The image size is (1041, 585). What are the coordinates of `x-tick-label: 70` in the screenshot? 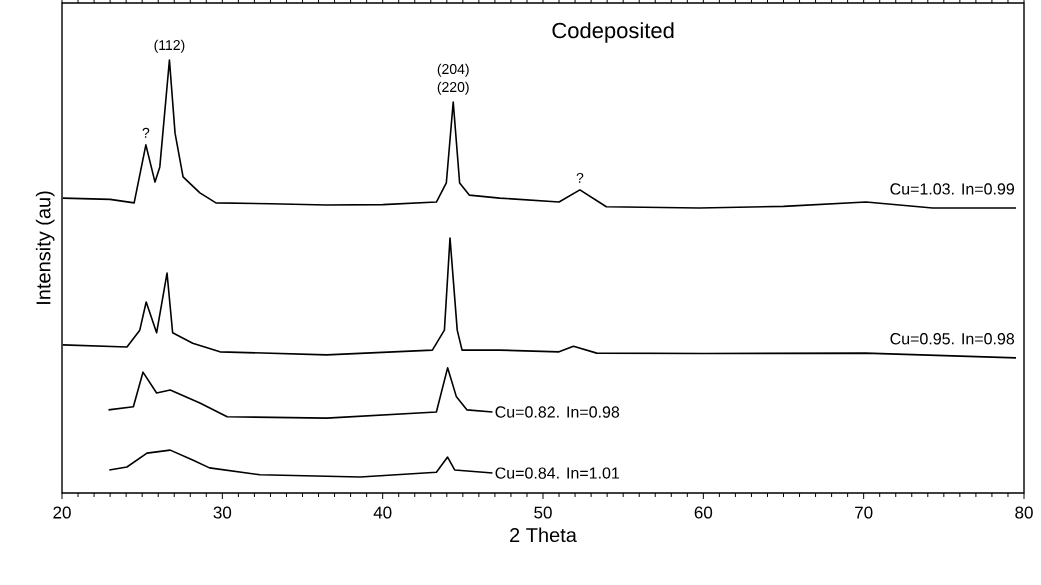 It's located at (864, 512).